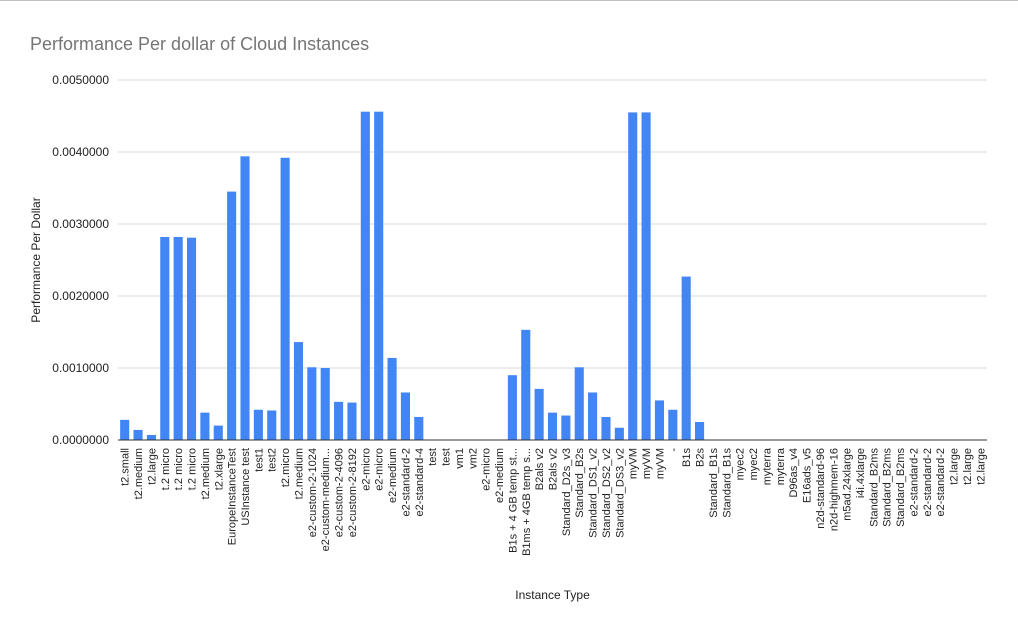 The width and height of the screenshot is (1018, 626). What do you see at coordinates (233, 496) in the screenshot?
I see `x-tick-label: EuropeInstanceTest` at bounding box center [233, 496].